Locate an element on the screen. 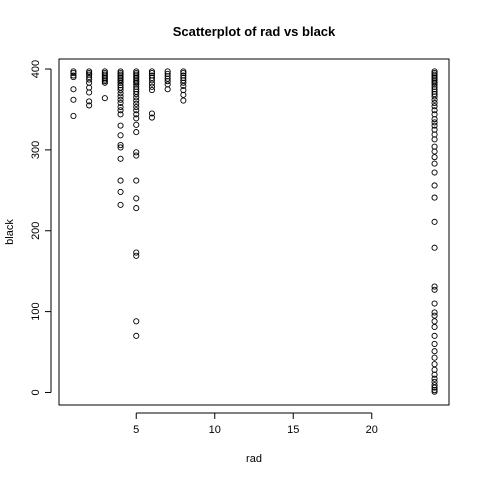 The height and width of the screenshot is (480, 480). y-tick-label: 400 is located at coordinates (36, 69).